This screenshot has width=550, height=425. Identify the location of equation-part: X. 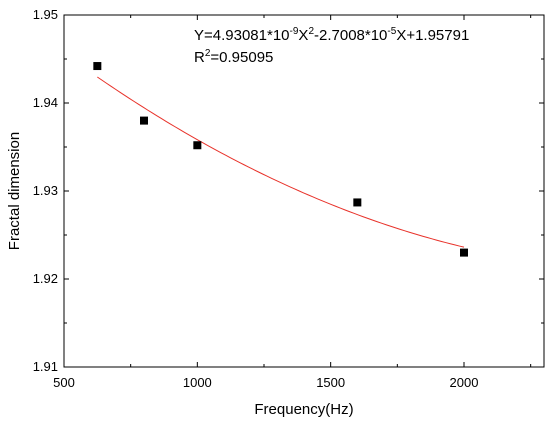
(303, 35).